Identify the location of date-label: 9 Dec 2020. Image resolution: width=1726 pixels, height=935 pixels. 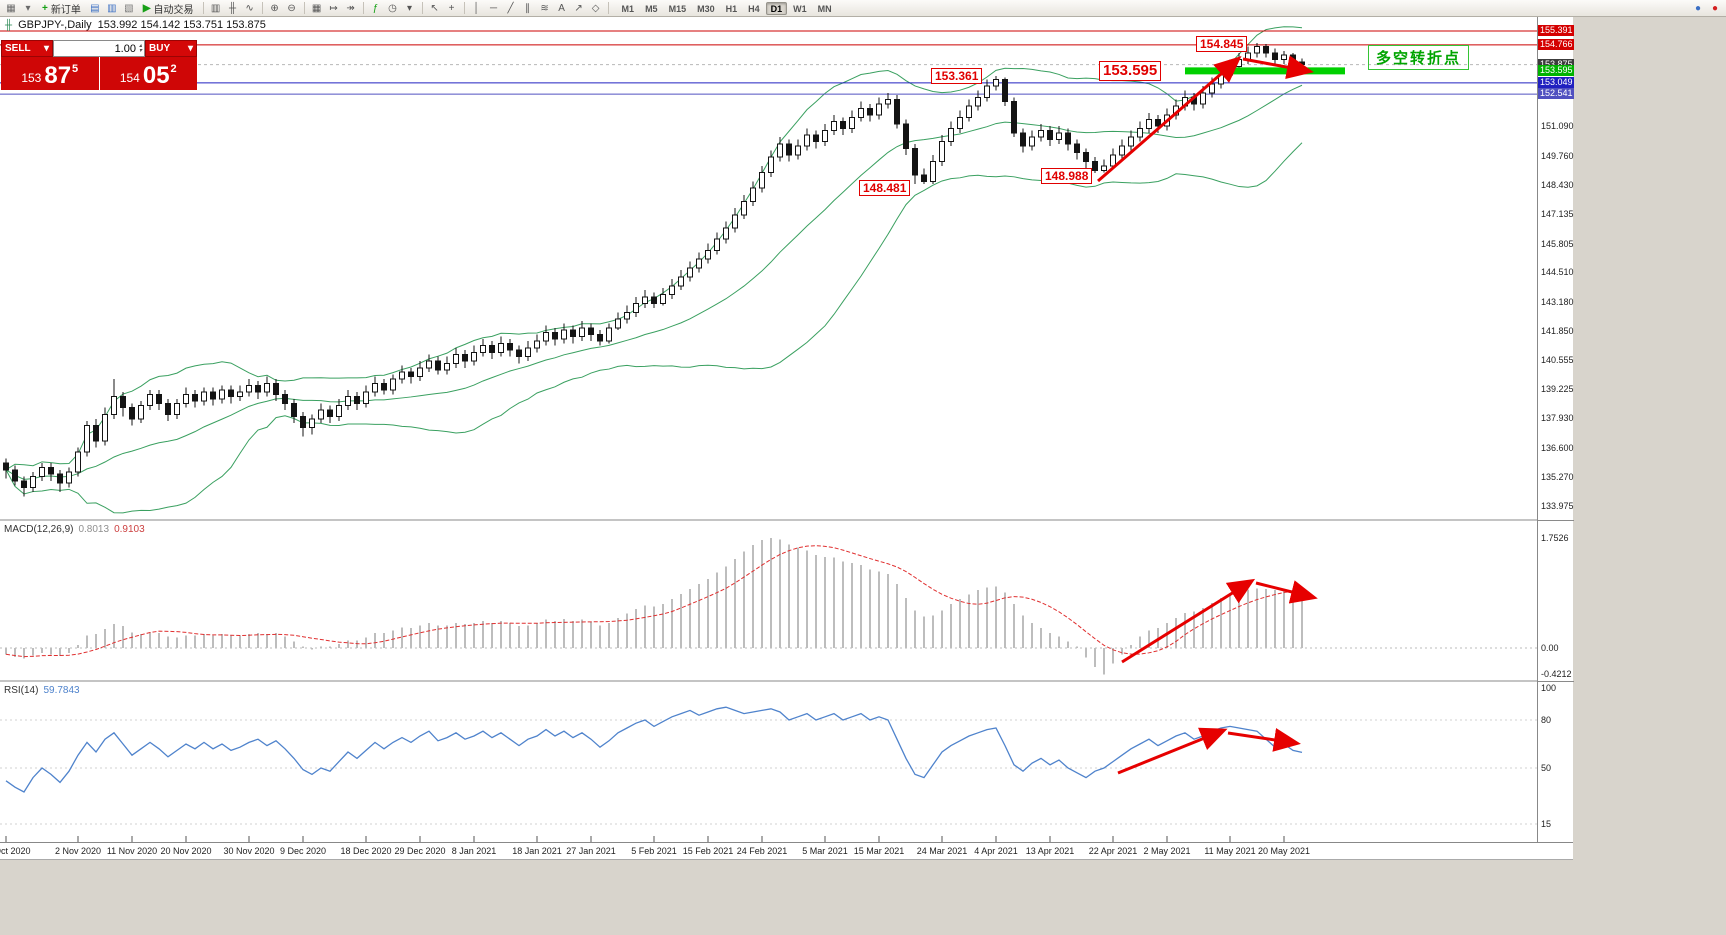
(303, 851).